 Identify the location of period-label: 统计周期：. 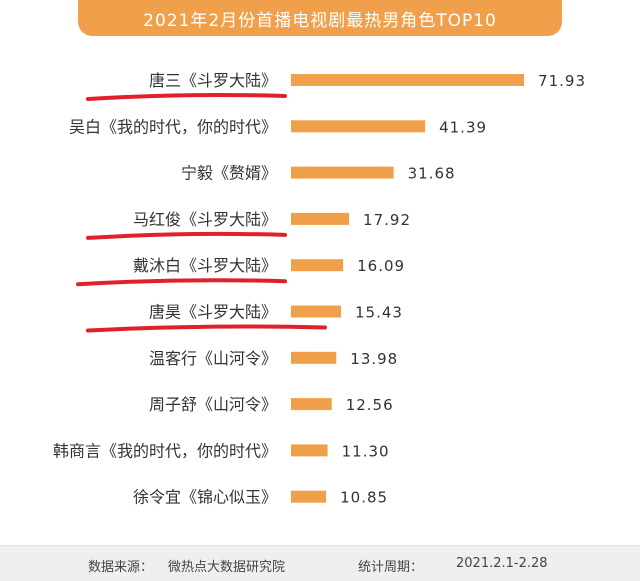
(391, 567).